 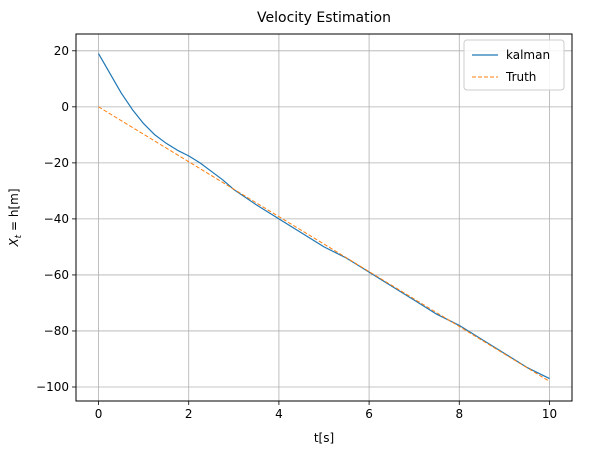 I want to click on chart-title: Velocity Estimation, so click(x=324, y=18).